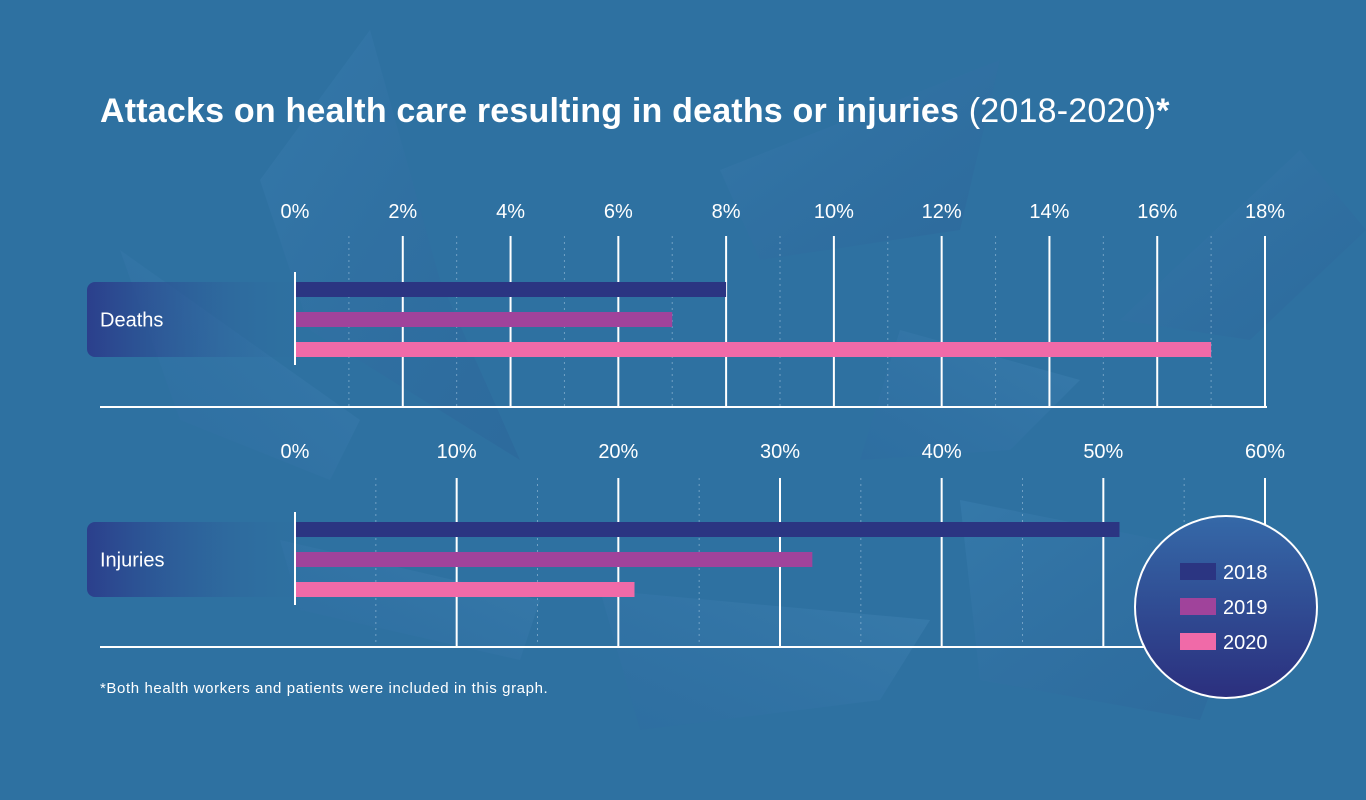 This screenshot has width=1366, height=800. I want to click on legend: 2018 2019 2020, so click(1226, 607).